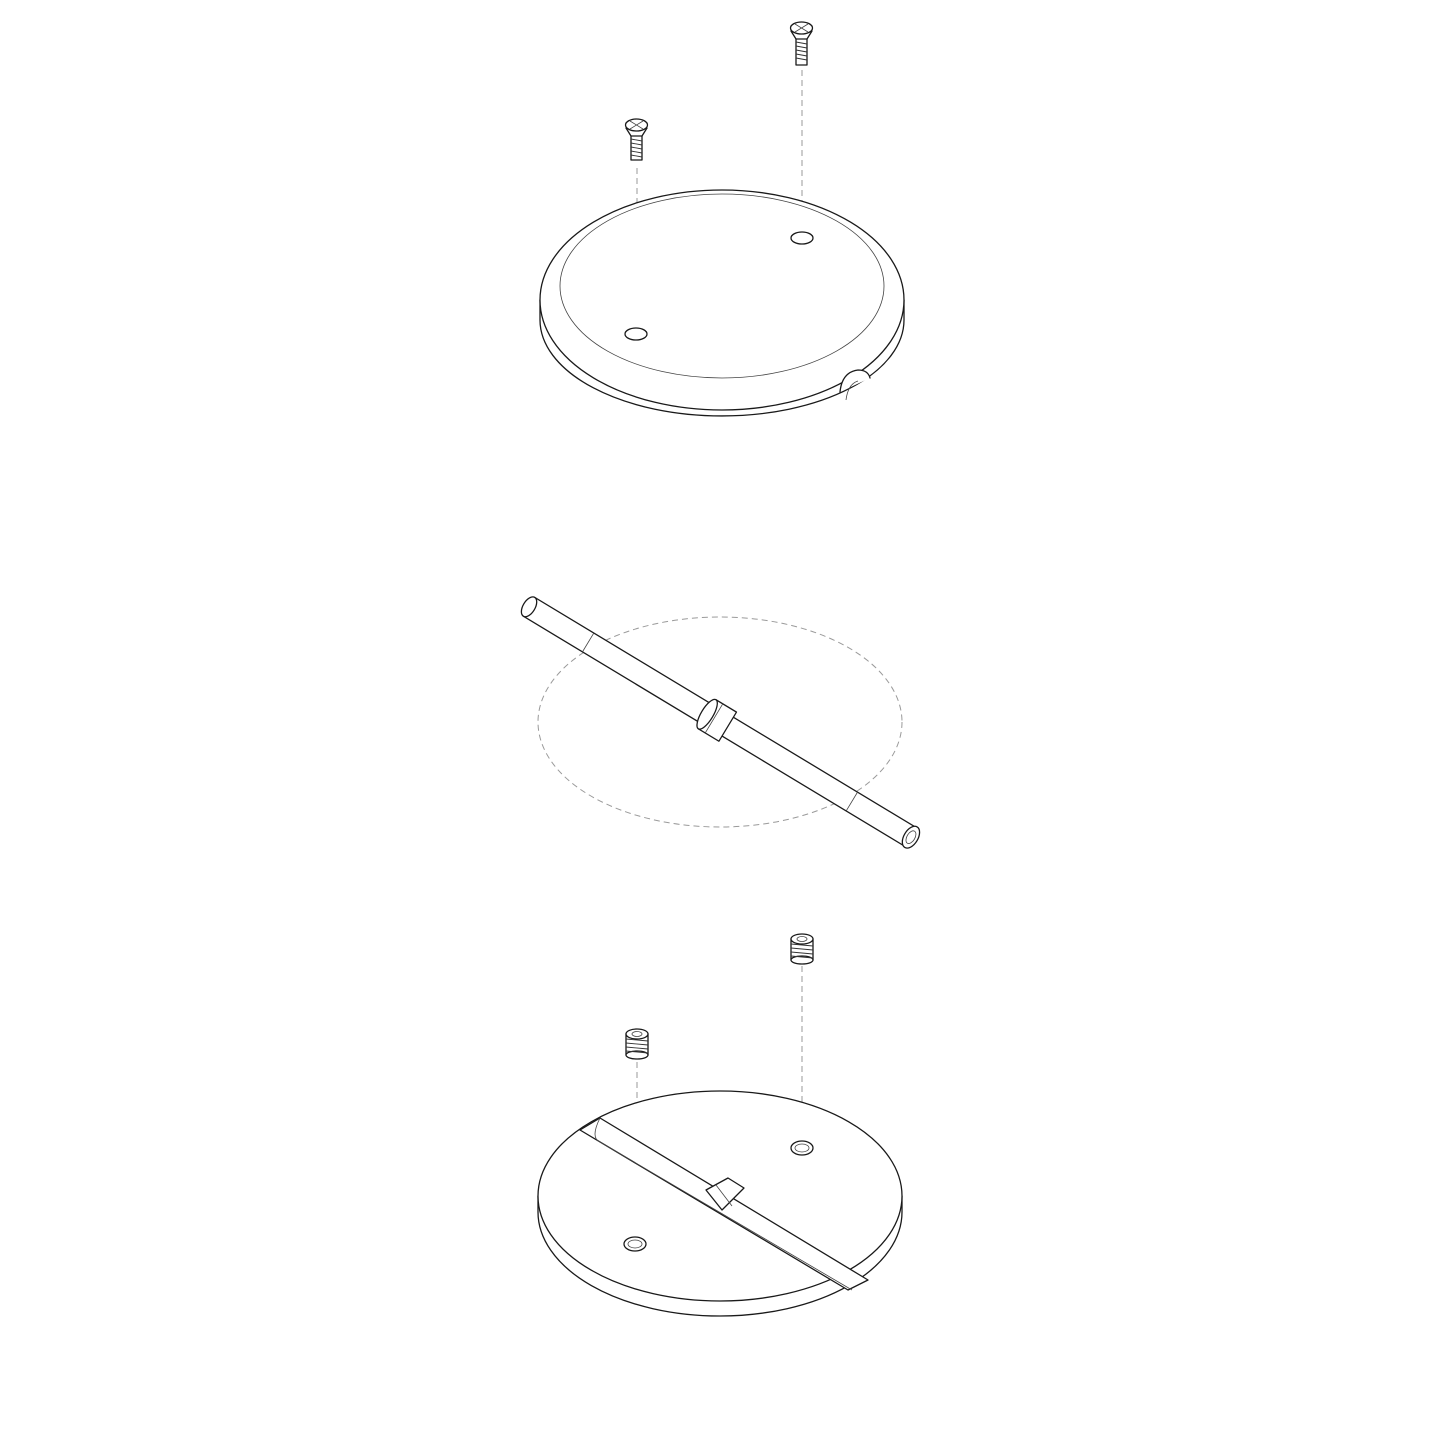 The width and height of the screenshot is (1440, 1440). Describe the element at coordinates (801, 43) in the screenshot. I see `countersunk-screw-right` at that location.